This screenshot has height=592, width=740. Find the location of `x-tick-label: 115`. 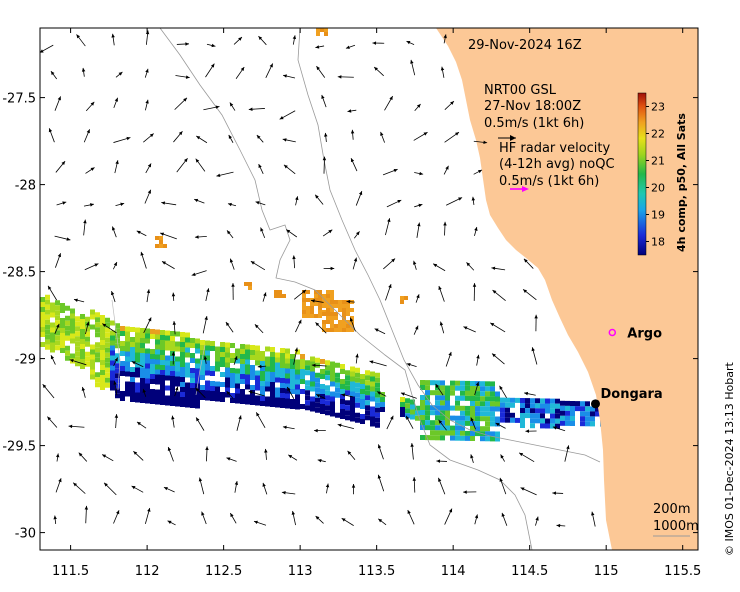

x-tick-label: 115 is located at coordinates (606, 571).